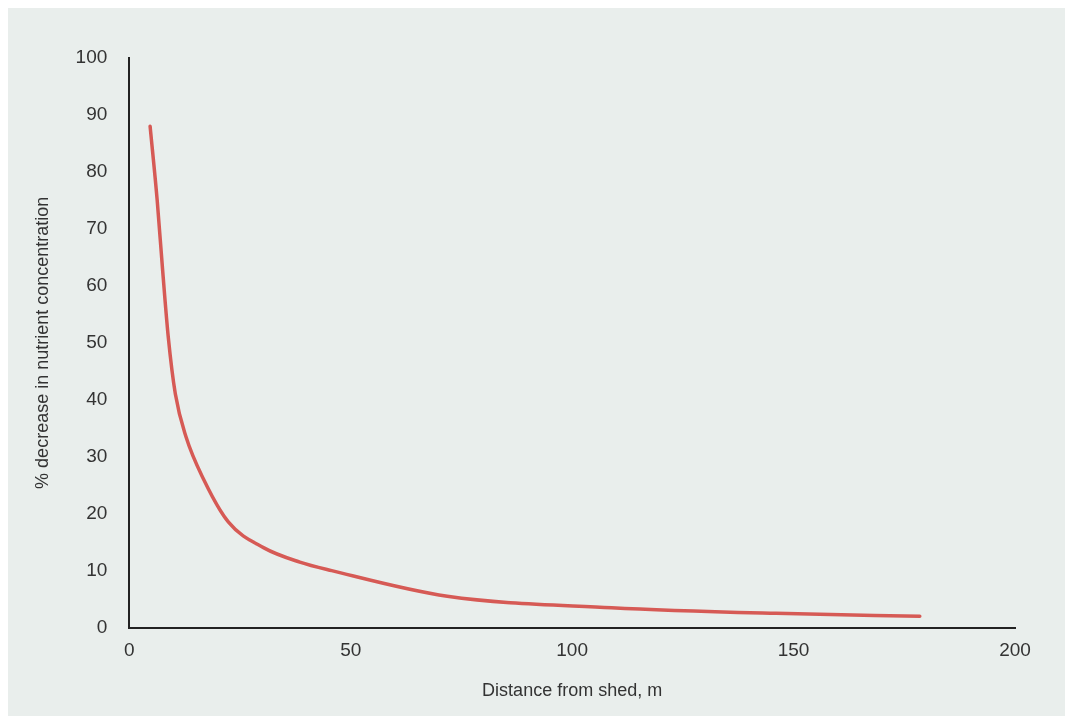 The image size is (1073, 724). I want to click on y-tick-label: 60, so click(97, 285).